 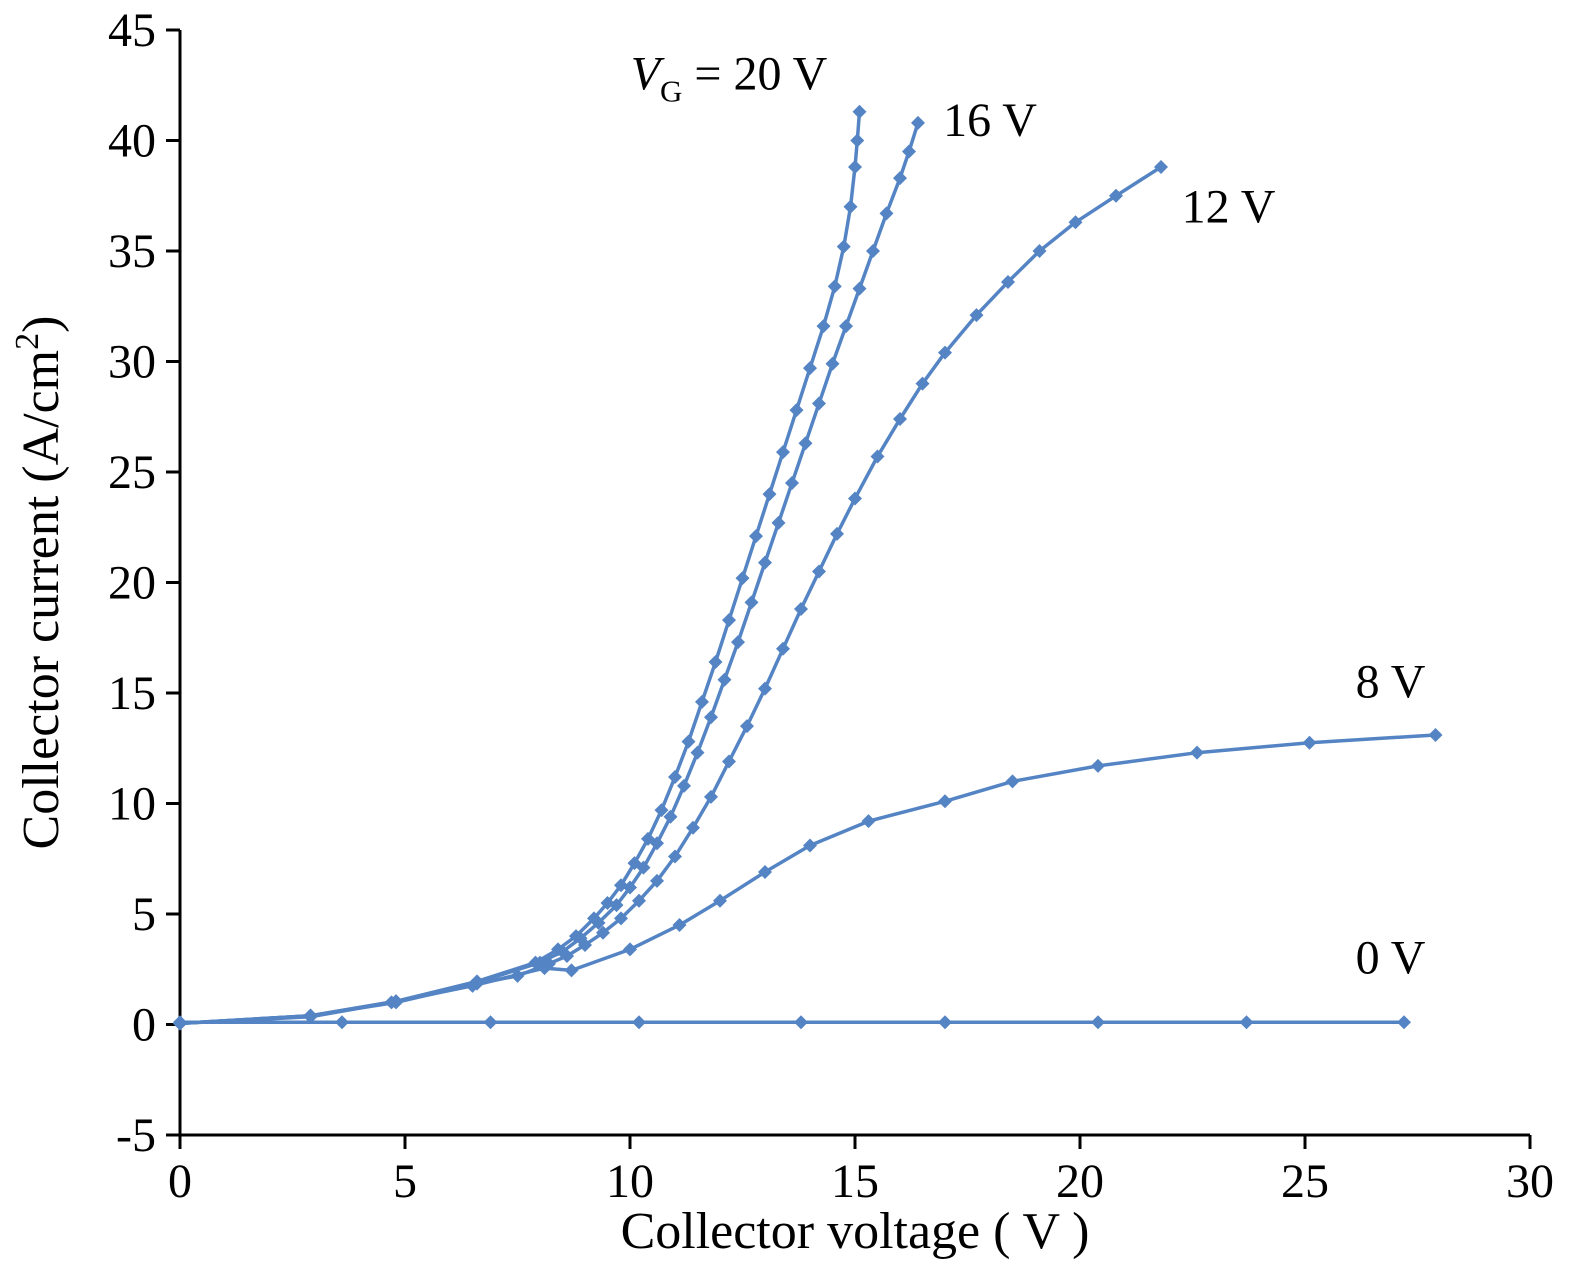 I want to click on label-8v: 8 V, so click(x=1391, y=681).